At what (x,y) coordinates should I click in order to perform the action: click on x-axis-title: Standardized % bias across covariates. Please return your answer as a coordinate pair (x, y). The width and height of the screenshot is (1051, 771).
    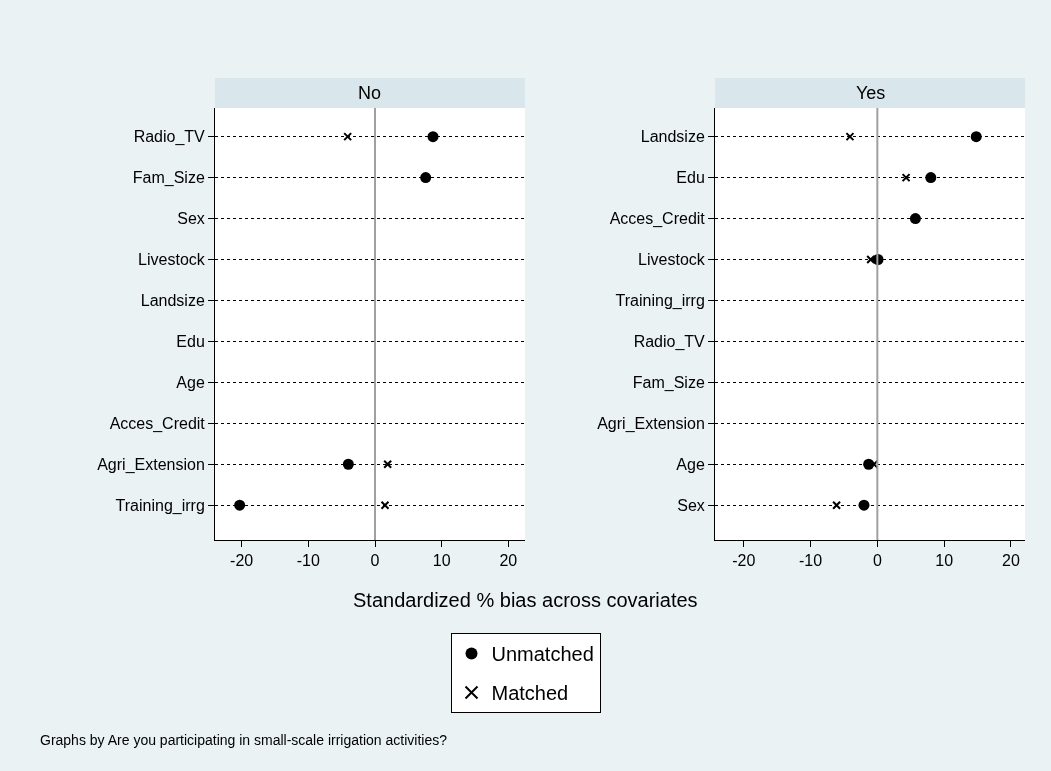
    Looking at the image, I should click on (525, 600).